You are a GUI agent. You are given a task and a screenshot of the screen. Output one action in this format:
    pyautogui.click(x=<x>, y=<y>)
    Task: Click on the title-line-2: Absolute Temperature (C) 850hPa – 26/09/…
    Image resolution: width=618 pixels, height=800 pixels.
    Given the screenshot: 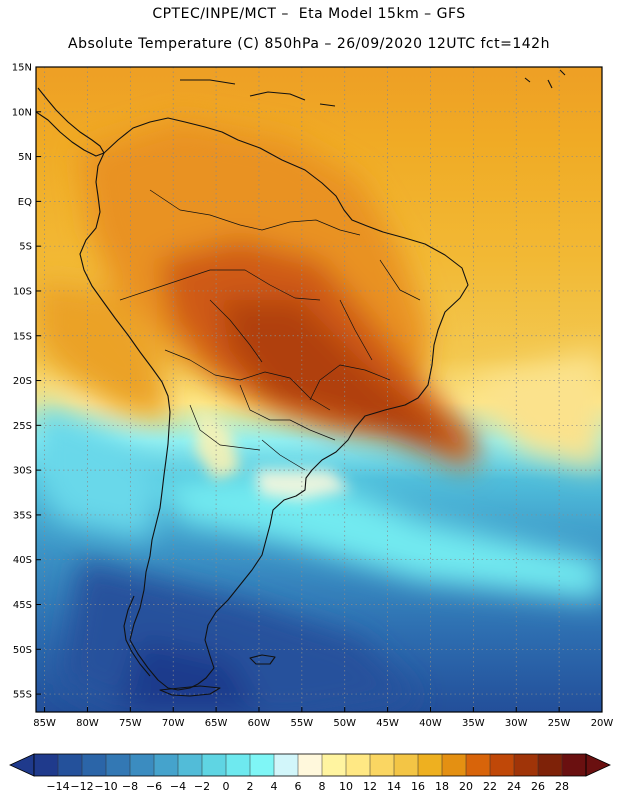 What is the action you would take?
    pyautogui.click(x=309, y=44)
    